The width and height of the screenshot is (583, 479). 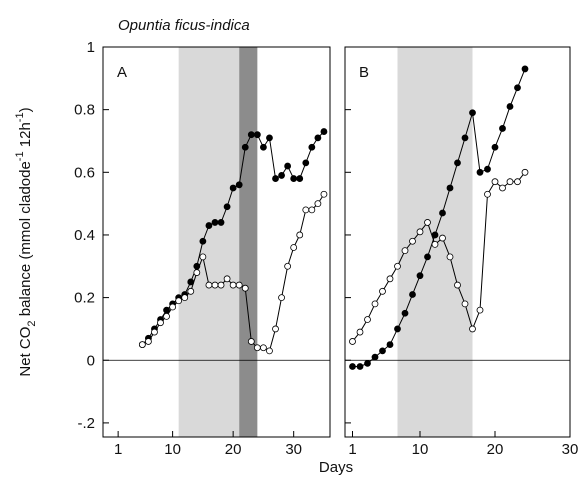 What do you see at coordinates (91, 360) in the screenshot?
I see `y-tick-label: 0` at bounding box center [91, 360].